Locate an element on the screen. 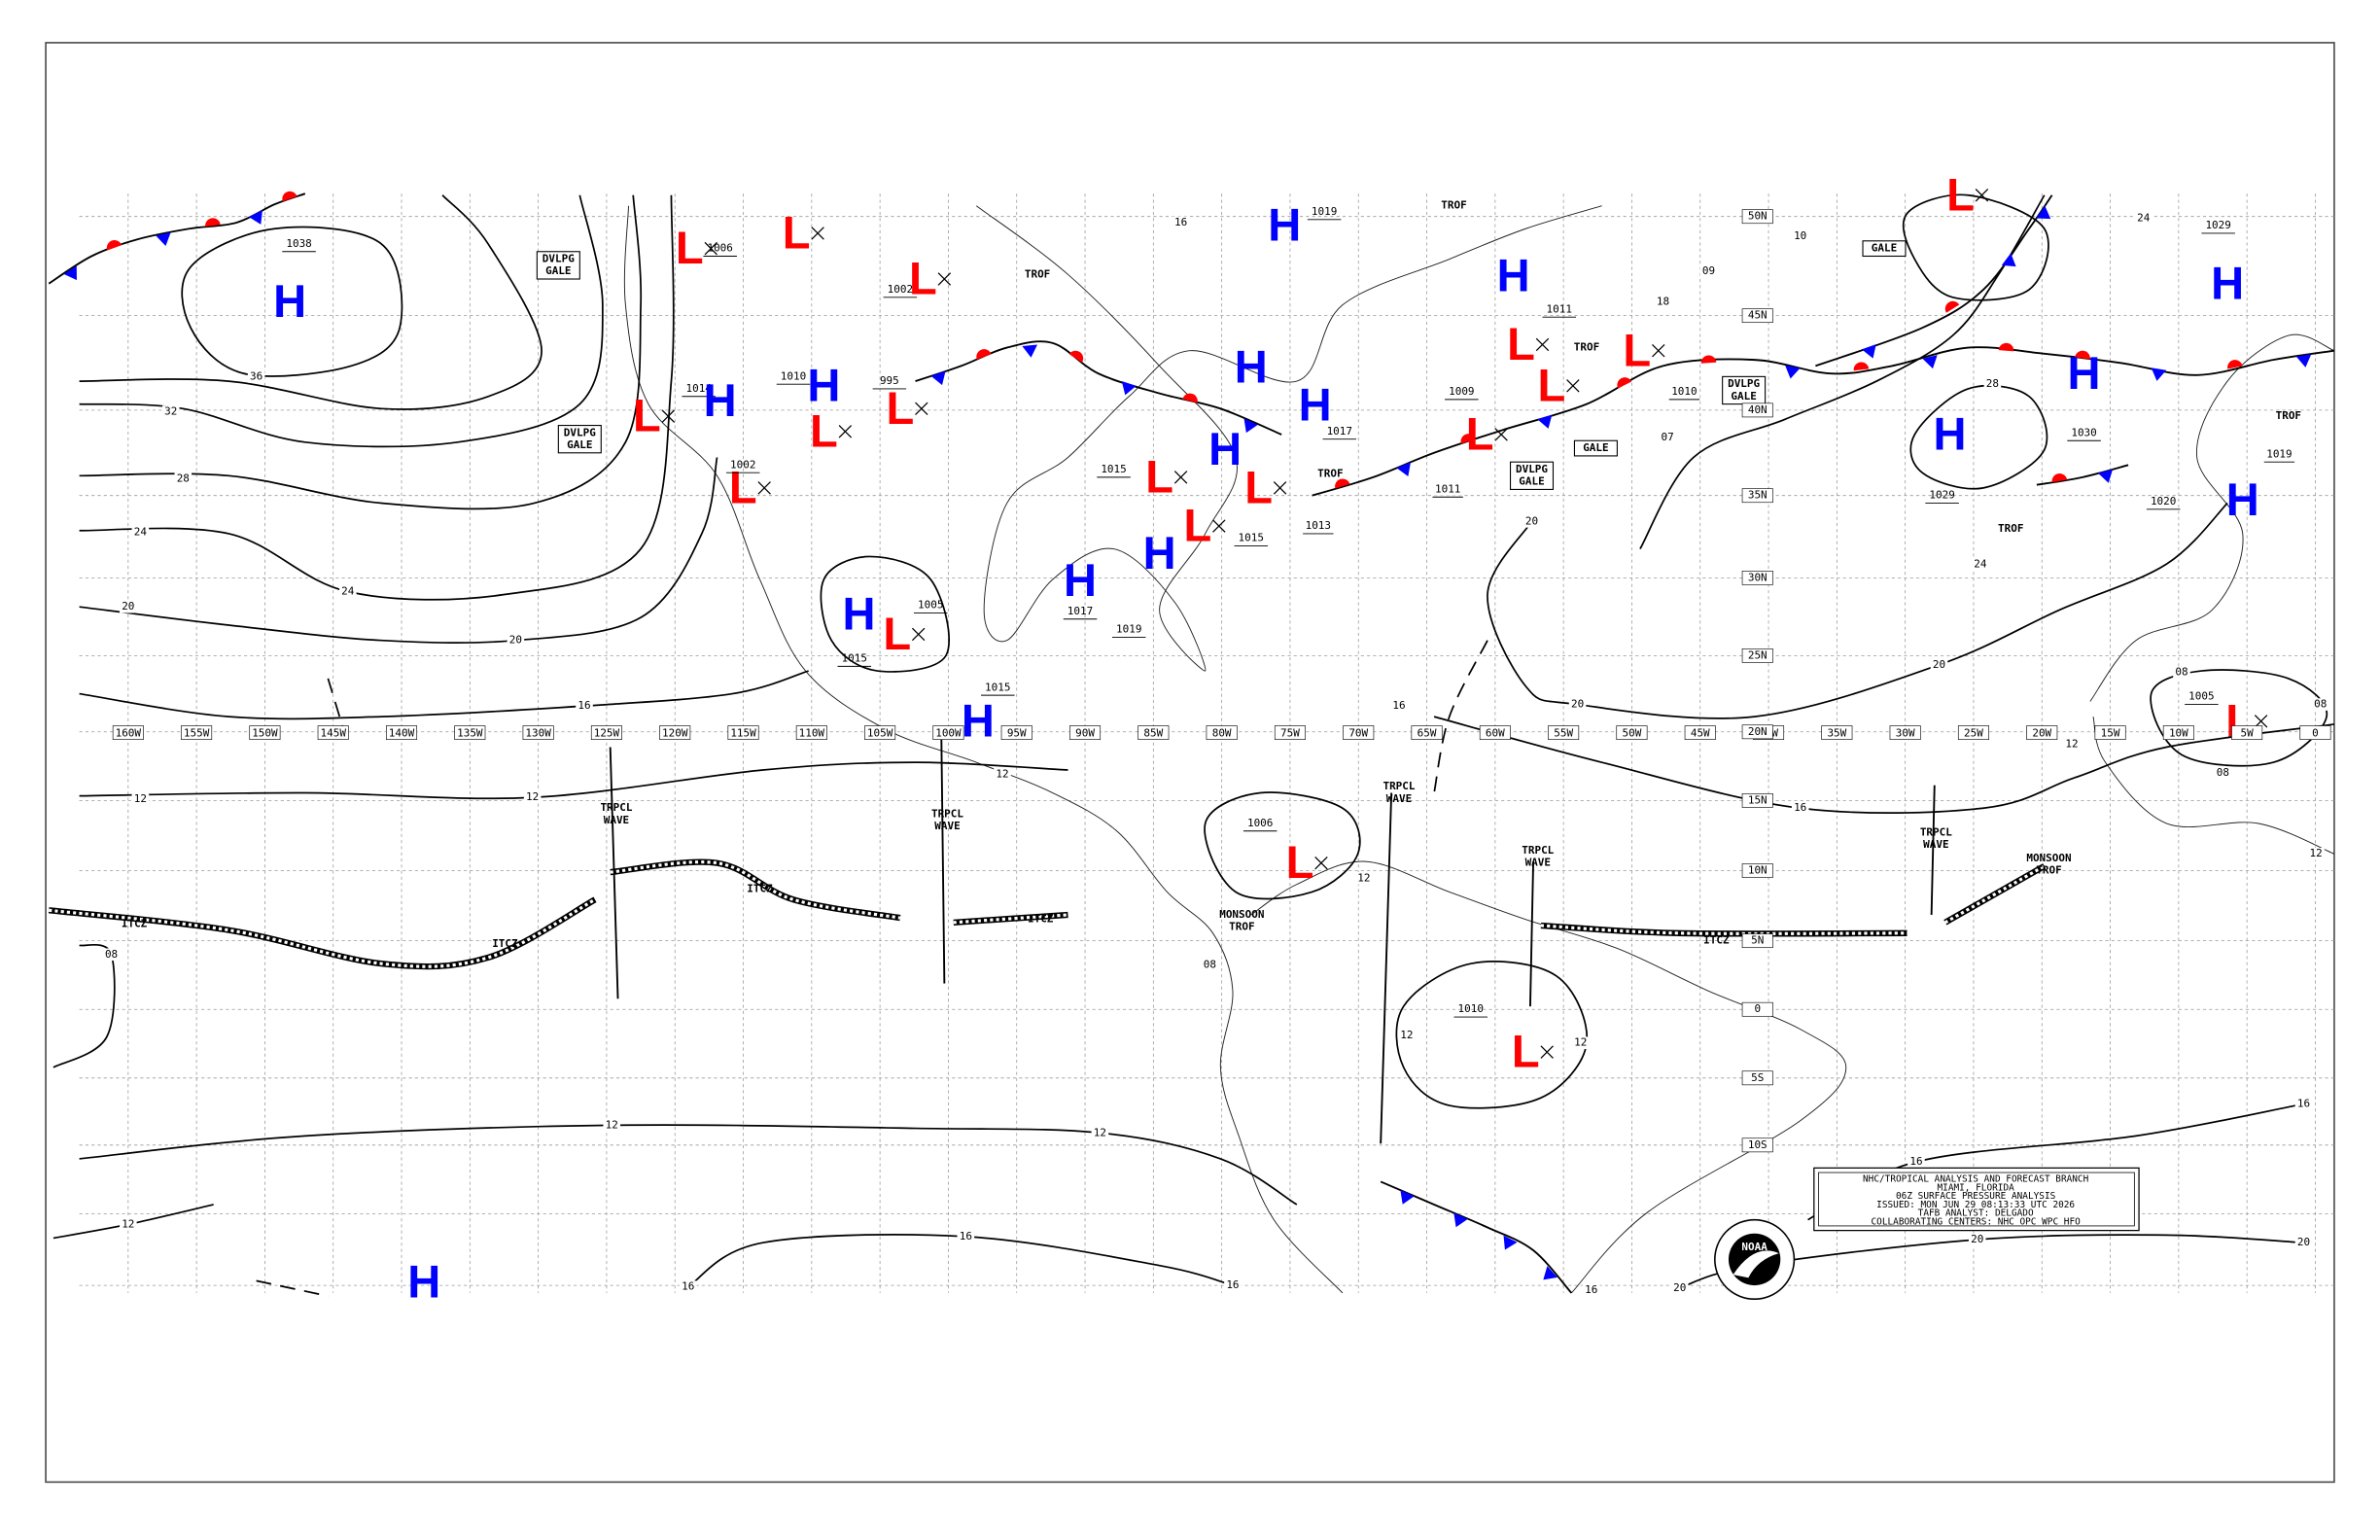 The image size is (2380, 1540). annotation: DVLPG is located at coordinates (1532, 469).